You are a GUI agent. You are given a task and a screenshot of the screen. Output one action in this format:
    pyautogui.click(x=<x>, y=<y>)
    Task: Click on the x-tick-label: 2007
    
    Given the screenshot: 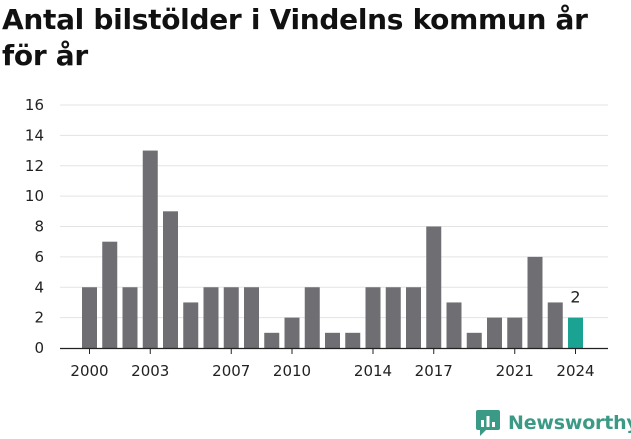 What is the action you would take?
    pyautogui.click(x=231, y=371)
    